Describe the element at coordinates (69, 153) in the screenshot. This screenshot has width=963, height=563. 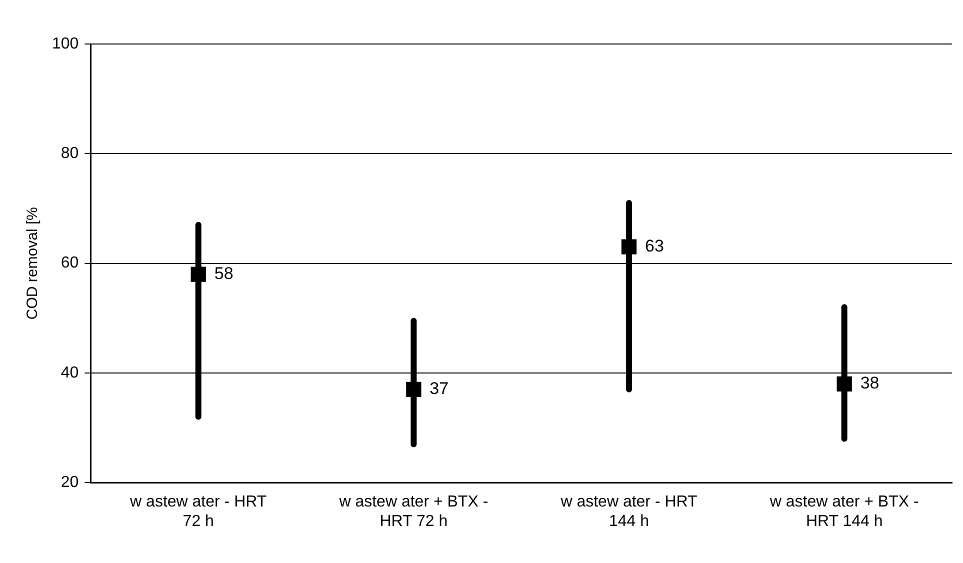
I see `y-tick-label: 80` at that location.